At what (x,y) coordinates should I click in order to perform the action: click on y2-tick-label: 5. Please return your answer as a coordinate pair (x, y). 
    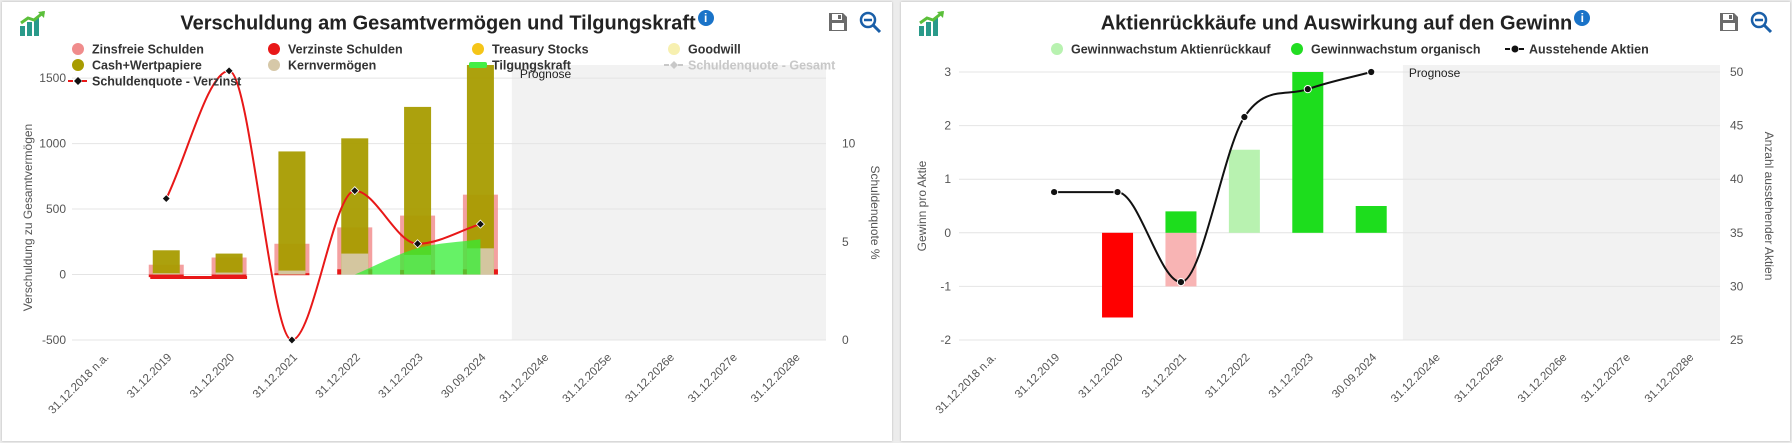
    Looking at the image, I should click on (845, 242).